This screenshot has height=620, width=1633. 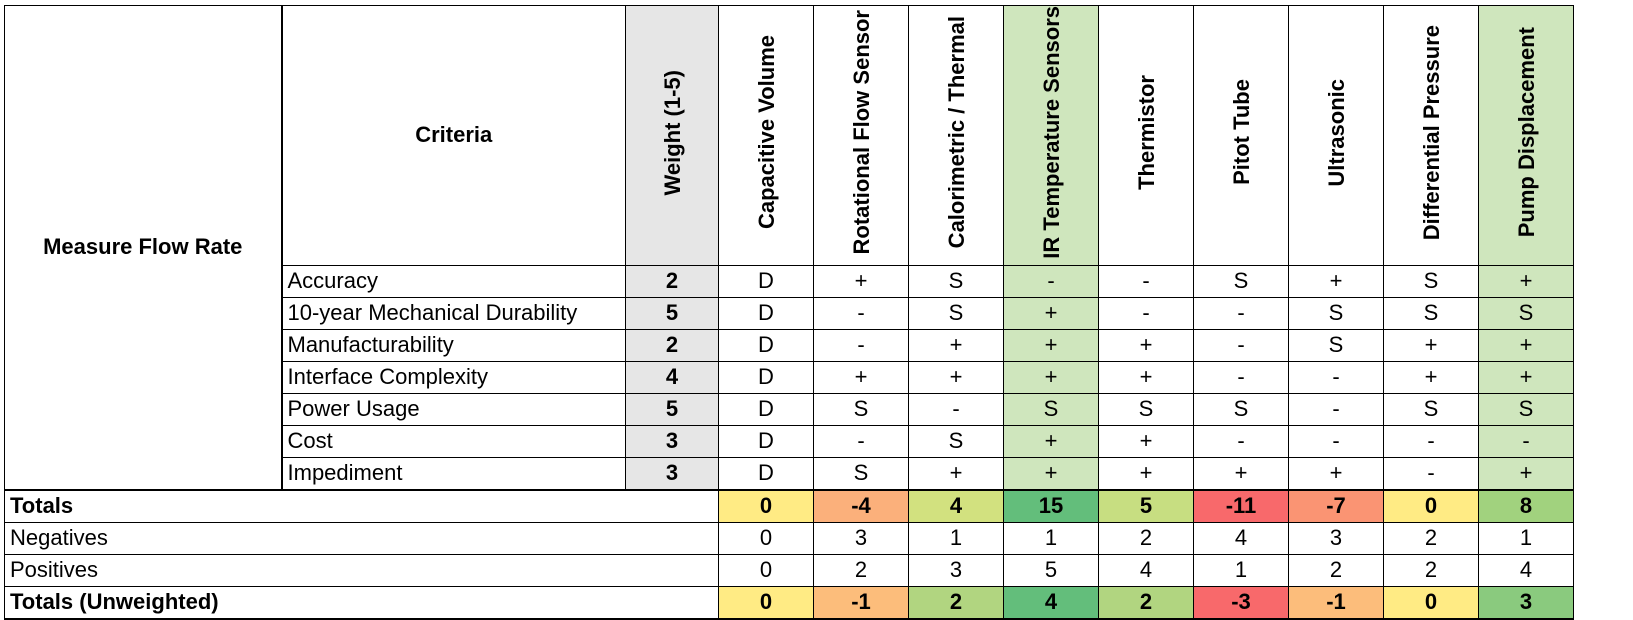 What do you see at coordinates (956, 135) in the screenshot?
I see `option-header: Calorimetric / Thermal` at bounding box center [956, 135].